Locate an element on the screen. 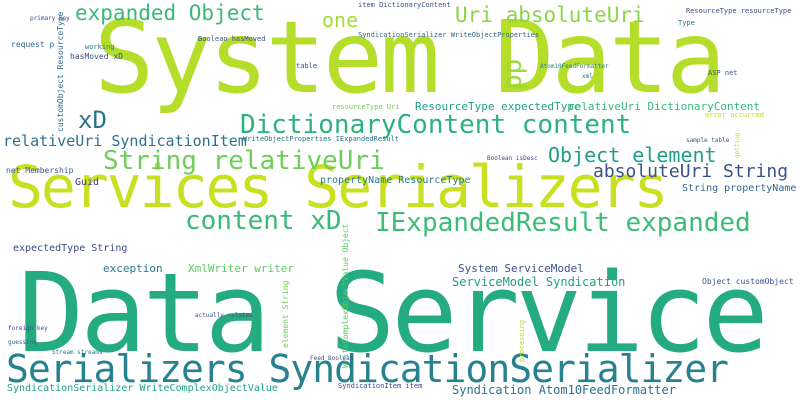 This screenshot has width=800, height=400. word: DictionaryContent content is located at coordinates (436, 125).